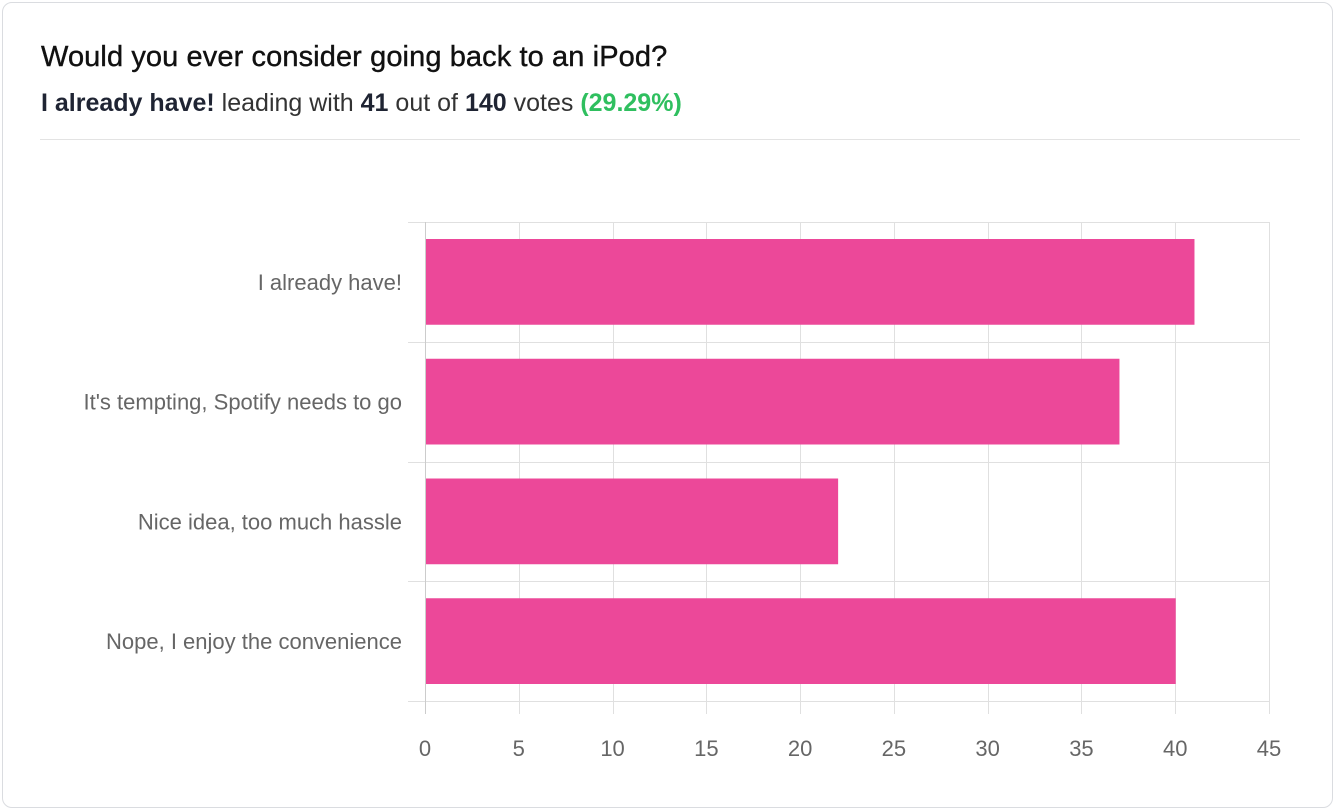 Image resolution: width=1337 pixels, height=812 pixels. I want to click on x-tick-label: 20, so click(800, 748).